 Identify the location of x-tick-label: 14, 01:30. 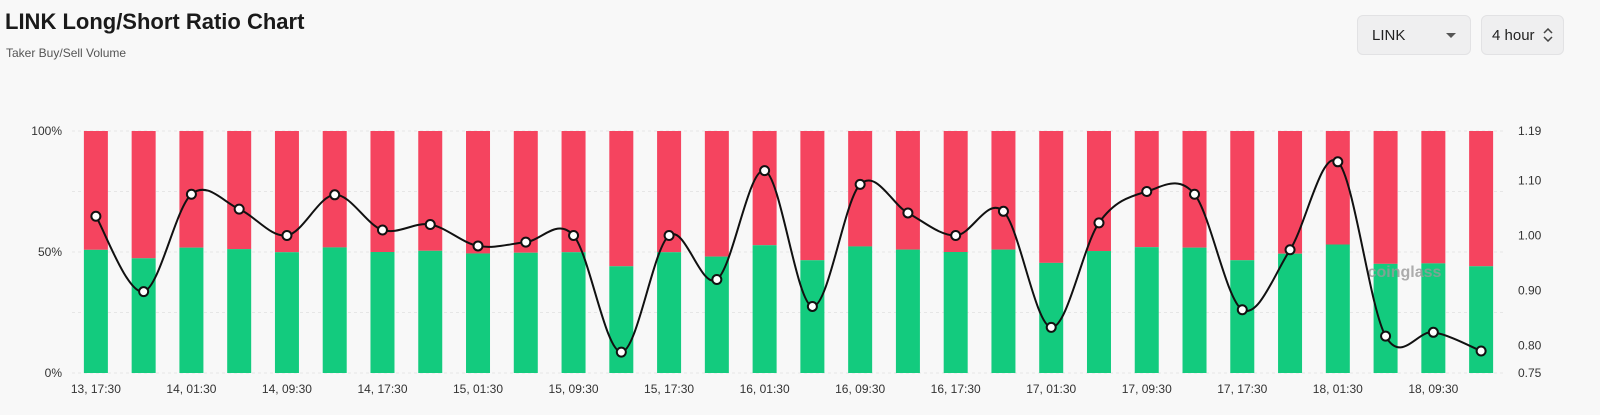
(191, 389).